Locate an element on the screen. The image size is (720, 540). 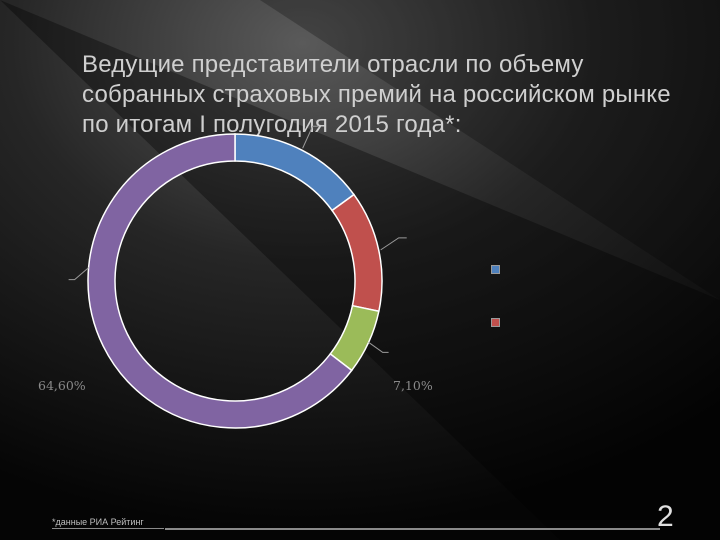
data-label-slice-3: 7,10% is located at coordinates (413, 385).